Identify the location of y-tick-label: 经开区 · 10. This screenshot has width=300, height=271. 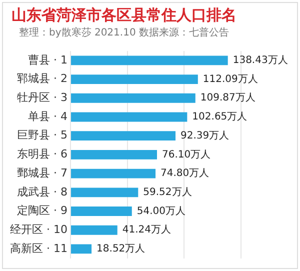
(39, 229).